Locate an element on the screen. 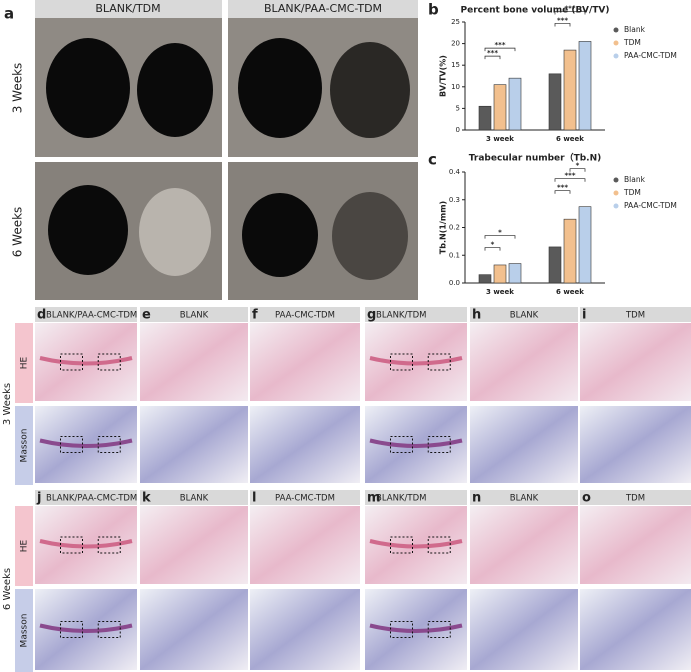 Image resolution: width=691 pixels, height=672 pixels. panel-letter: a is located at coordinates (9, 14).